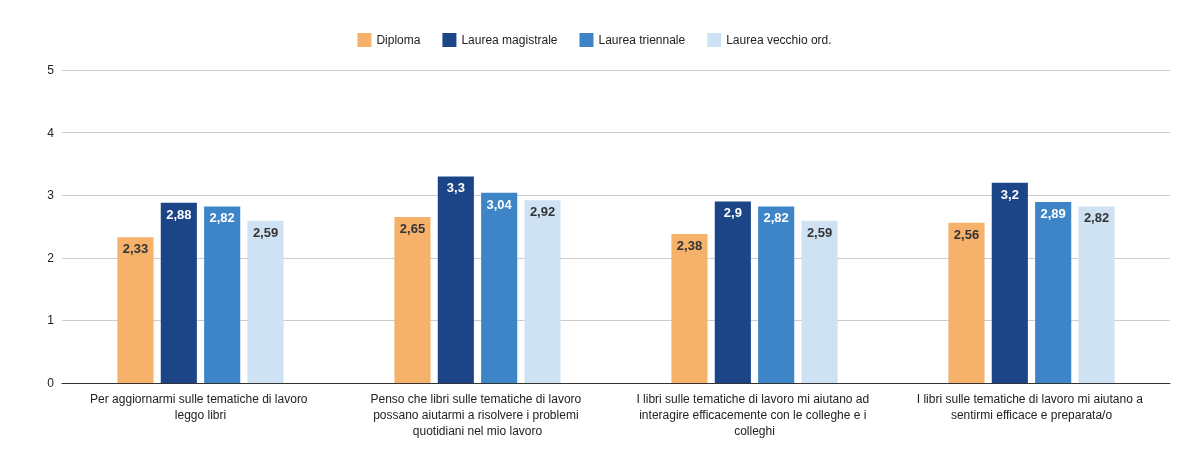  What do you see at coordinates (51, 132) in the screenshot?
I see `y-tick-label: 4` at bounding box center [51, 132].